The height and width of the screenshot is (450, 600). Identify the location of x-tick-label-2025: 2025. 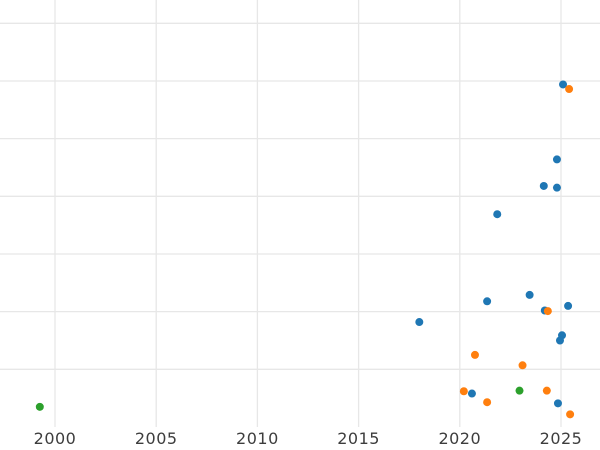
(561, 438).